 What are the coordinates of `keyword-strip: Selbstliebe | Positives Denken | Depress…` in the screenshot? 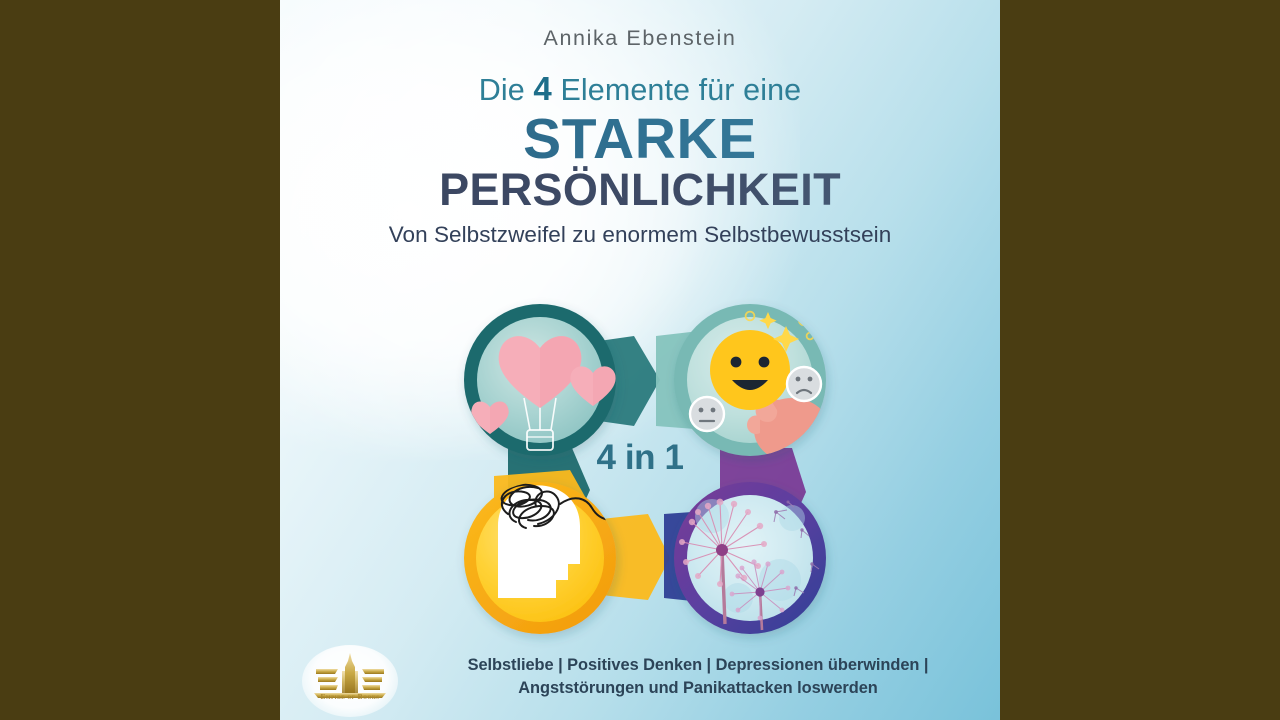 It's located at (698, 677).